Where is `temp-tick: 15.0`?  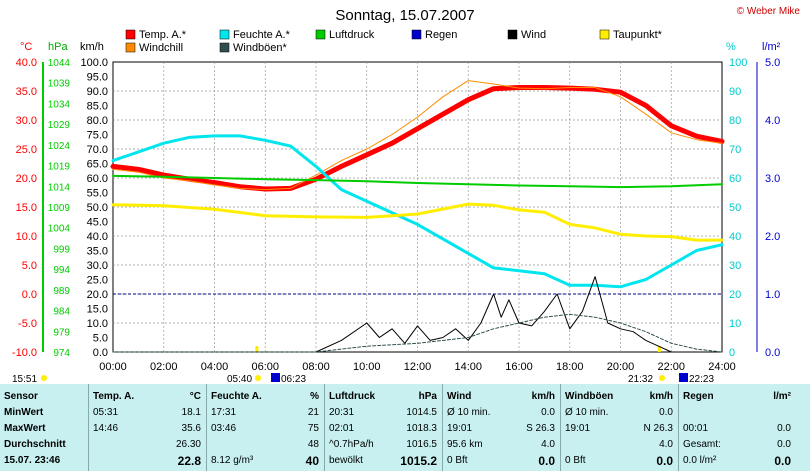 temp-tick: 15.0 is located at coordinates (26, 208).